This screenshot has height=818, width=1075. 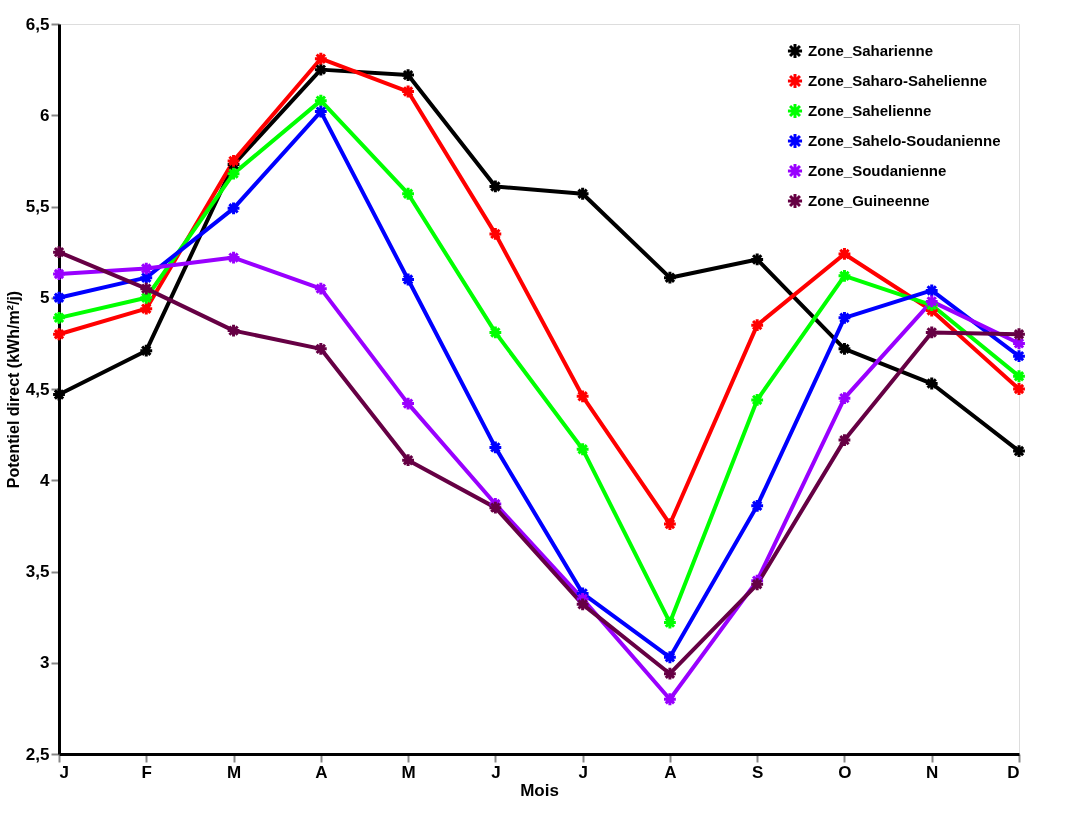 What do you see at coordinates (45, 663) in the screenshot?
I see `y-tick-label: 3` at bounding box center [45, 663].